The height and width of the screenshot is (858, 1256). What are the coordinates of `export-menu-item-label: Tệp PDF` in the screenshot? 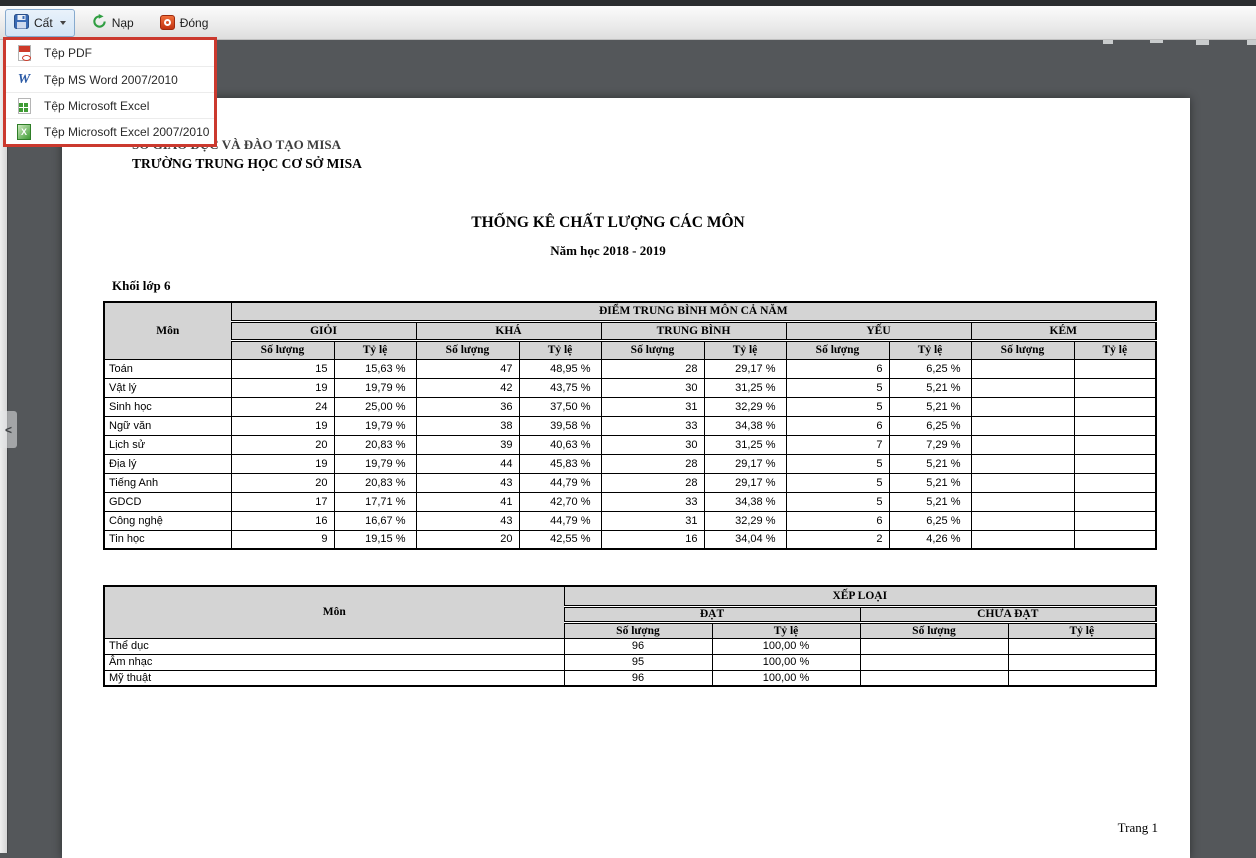 It's located at (68, 53).